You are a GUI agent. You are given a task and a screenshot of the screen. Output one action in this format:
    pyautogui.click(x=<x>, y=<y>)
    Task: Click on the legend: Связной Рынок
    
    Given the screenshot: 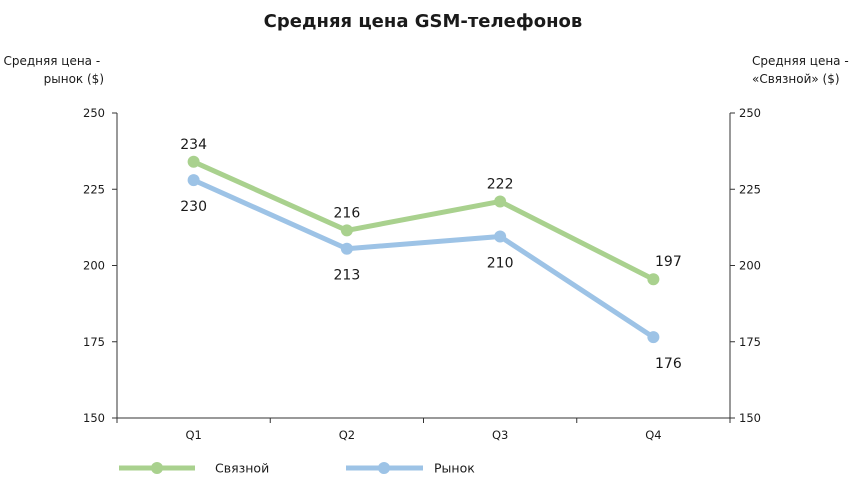 What is the action you would take?
    pyautogui.click(x=297, y=468)
    